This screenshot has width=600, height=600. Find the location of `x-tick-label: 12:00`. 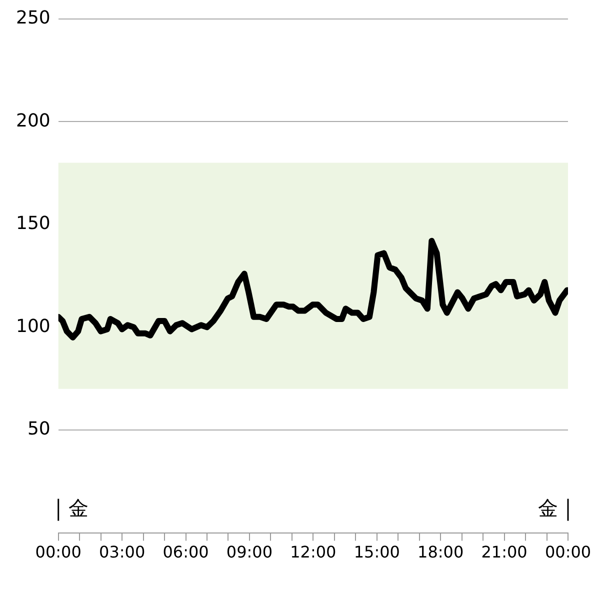

x-tick-label: 12:00 is located at coordinates (313, 552).